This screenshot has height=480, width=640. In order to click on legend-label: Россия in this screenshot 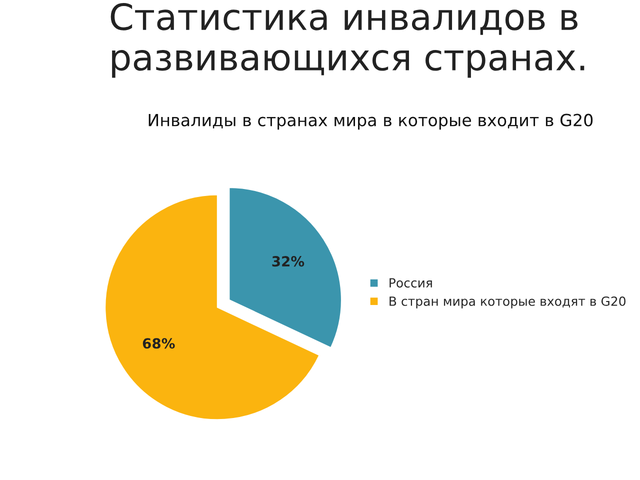, I will do `click(411, 283)`.